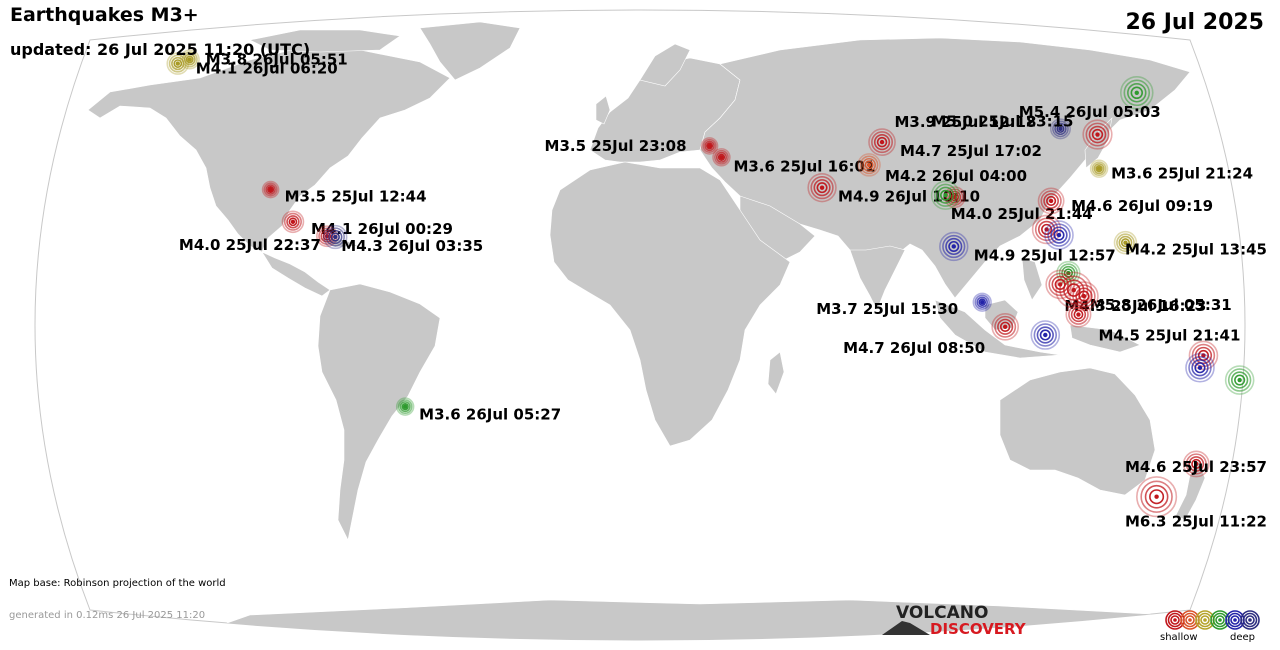 This screenshot has width=1280, height=650. I want to click on earthquake-label: M3.7 25Jul 15:30, so click(887, 309).